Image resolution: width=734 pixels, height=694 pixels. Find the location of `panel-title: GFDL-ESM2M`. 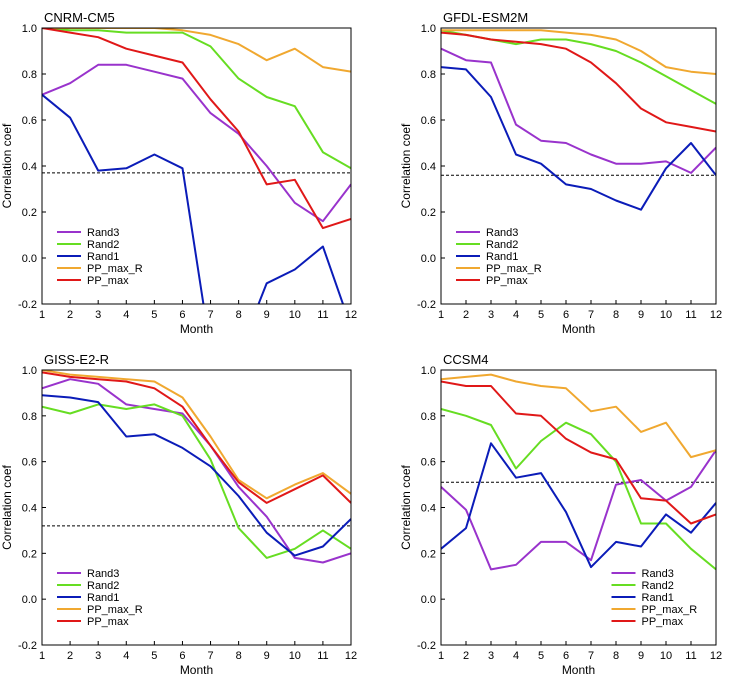

panel-title: GFDL-ESM2M is located at coordinates (485, 17).